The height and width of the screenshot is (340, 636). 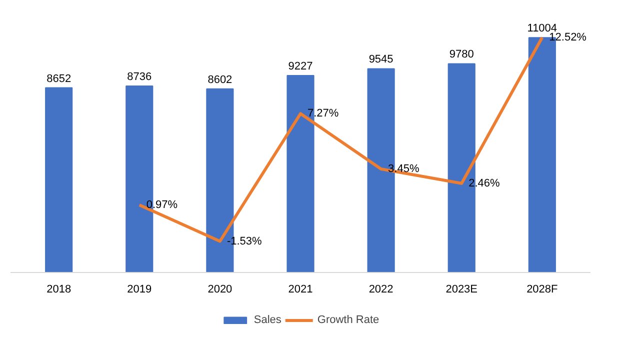 I want to click on x-tick-label: 2019, so click(x=139, y=290).